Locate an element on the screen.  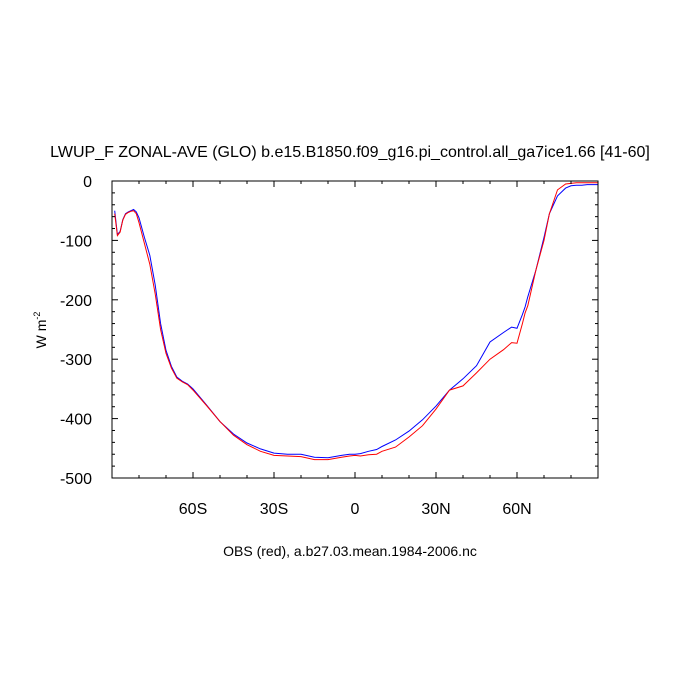
x-tick-label: 60S is located at coordinates (193, 509).